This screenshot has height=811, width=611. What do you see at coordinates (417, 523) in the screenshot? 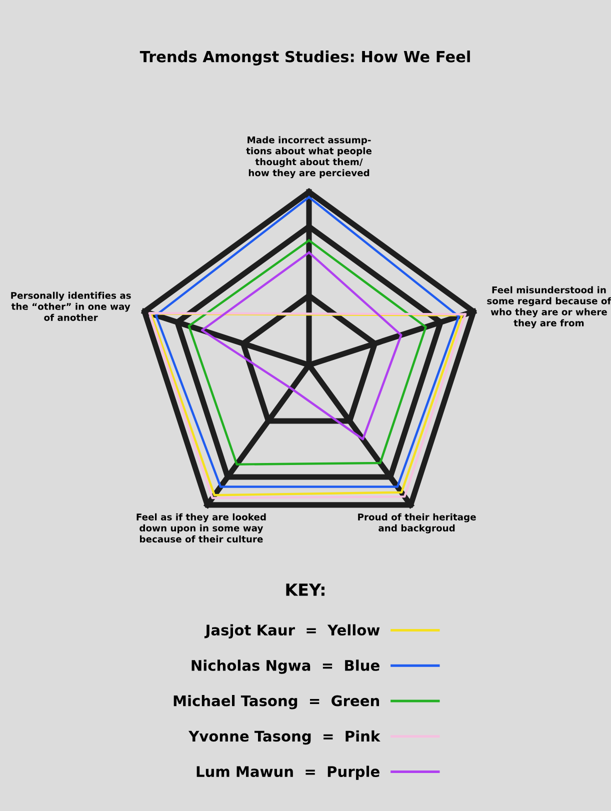
I see `spoke-label: Proud of their heritage and backgroud` at bounding box center [417, 523].